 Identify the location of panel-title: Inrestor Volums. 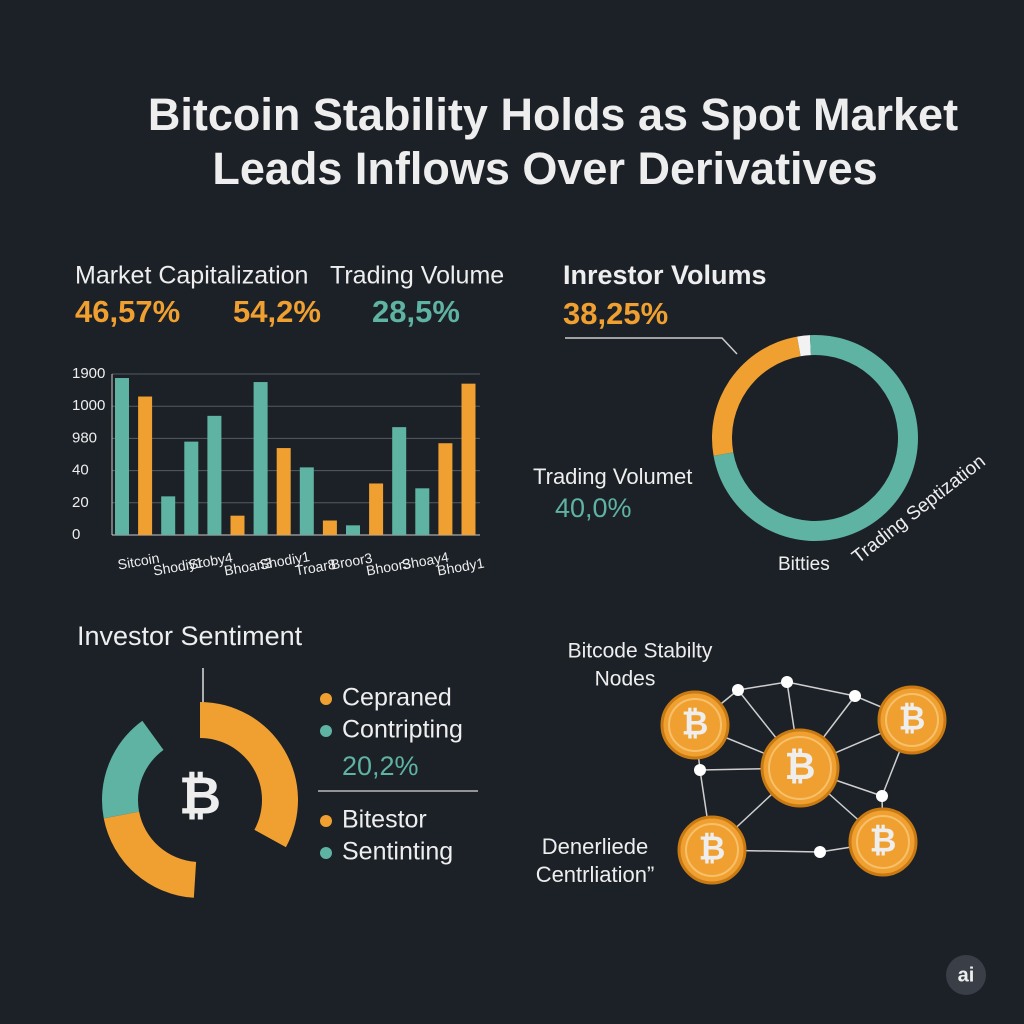
(665, 275).